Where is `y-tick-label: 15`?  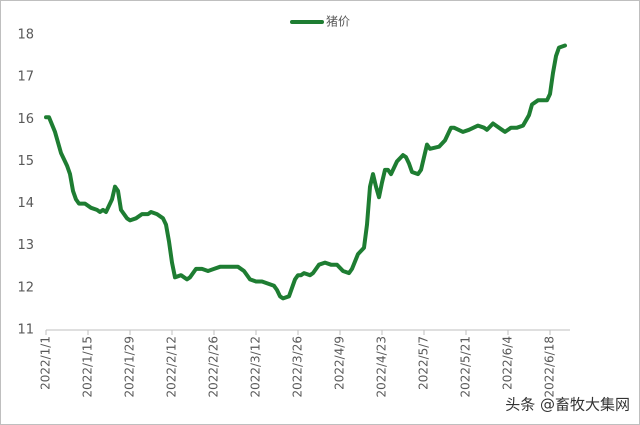
y-tick-label: 15 is located at coordinates (25, 161).